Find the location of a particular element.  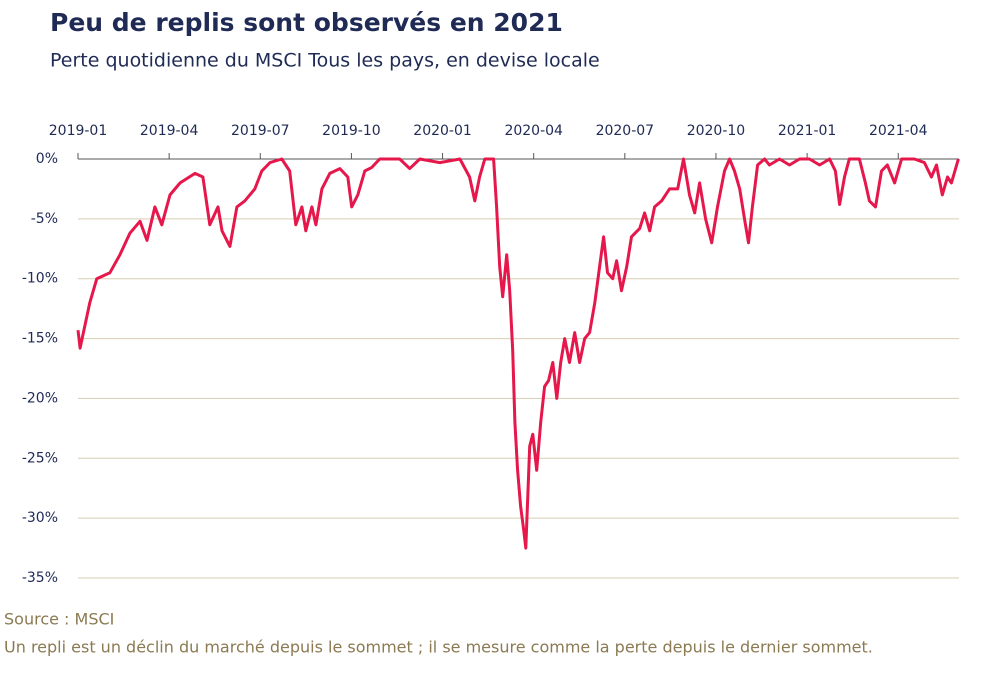

y-tick-label: -35% is located at coordinates (40, 578).